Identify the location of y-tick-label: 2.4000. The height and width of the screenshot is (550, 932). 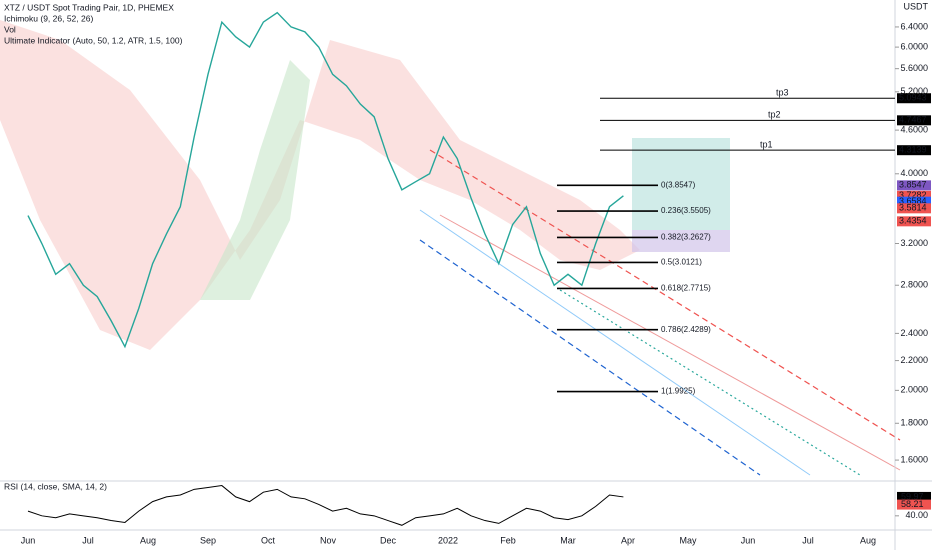
(914, 333).